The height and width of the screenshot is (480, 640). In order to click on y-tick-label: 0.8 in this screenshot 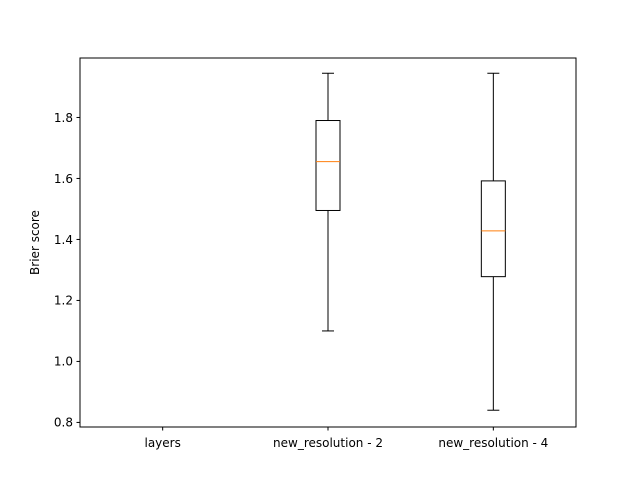, I will do `click(63, 423)`.